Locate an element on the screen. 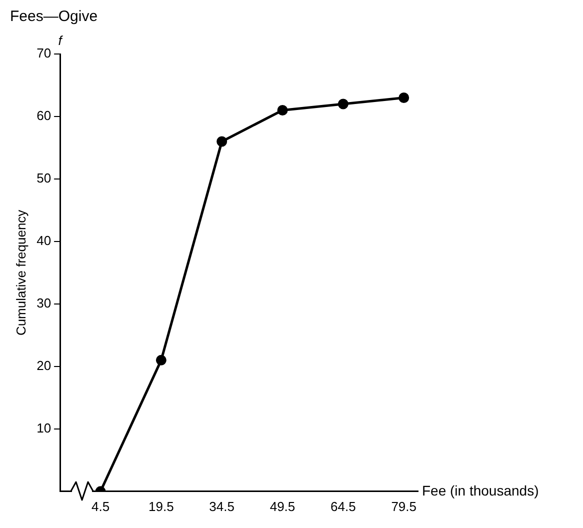 The height and width of the screenshot is (528, 583). text: f is located at coordinates (61, 40).